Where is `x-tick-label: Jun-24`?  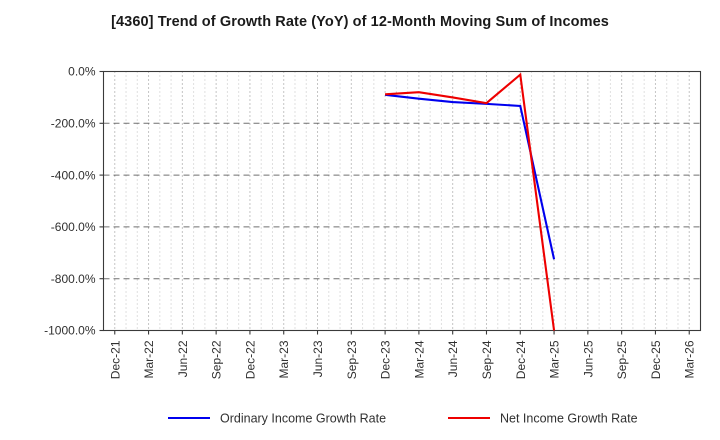
x-tick-label: Jun-24 is located at coordinates (453, 358).